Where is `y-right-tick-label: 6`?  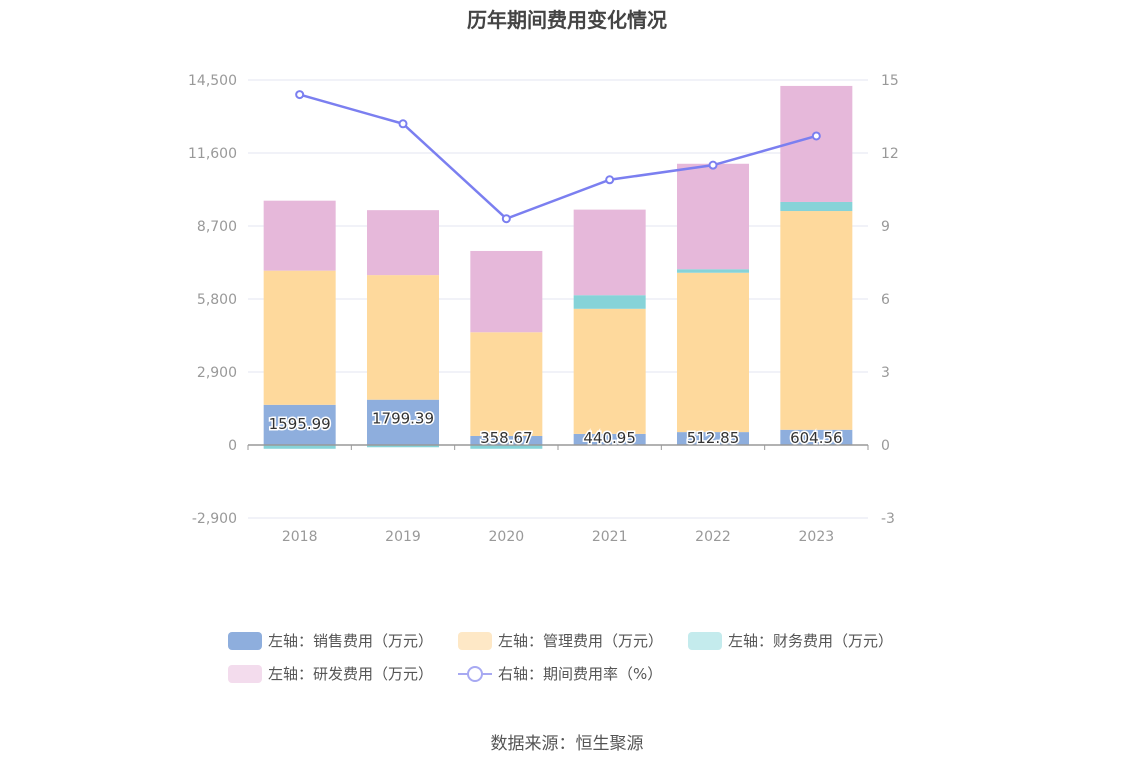 y-right-tick-label: 6 is located at coordinates (885, 300).